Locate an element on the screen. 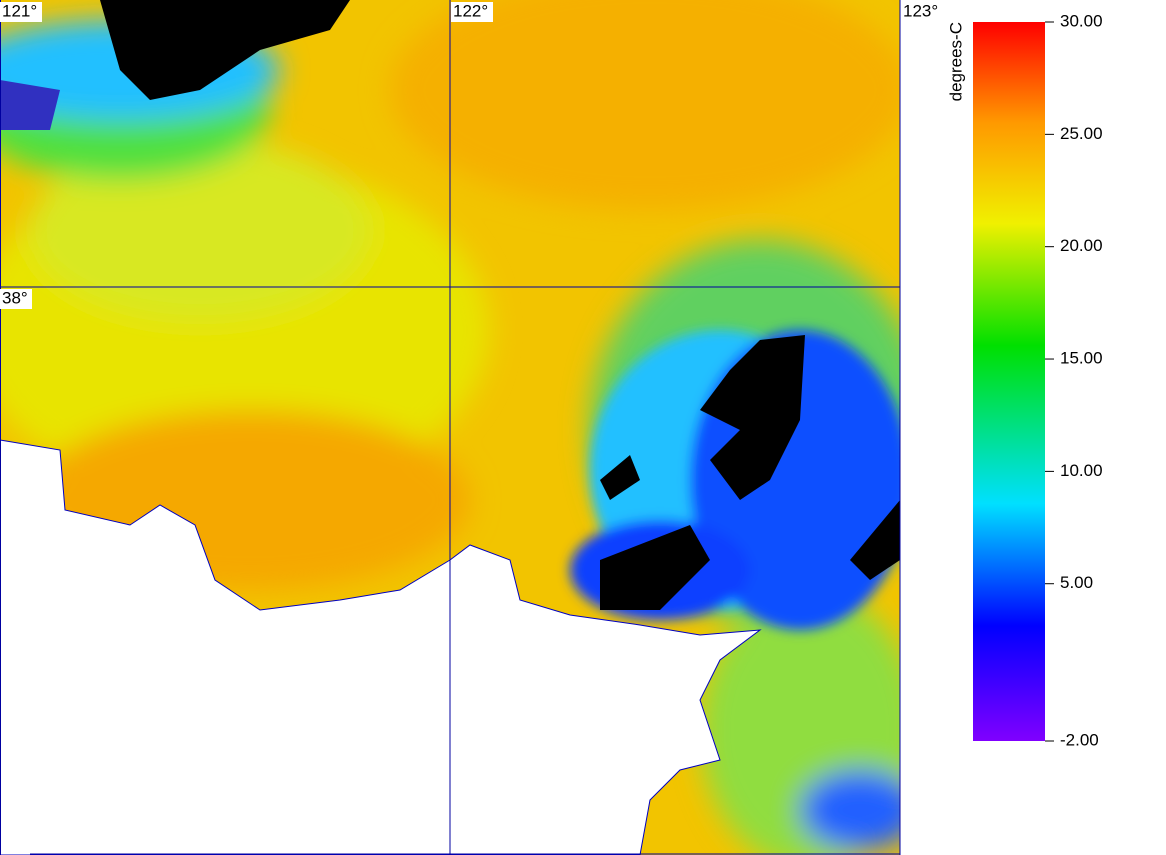  colorbar-tick-label: 10.00 is located at coordinates (1081, 470).